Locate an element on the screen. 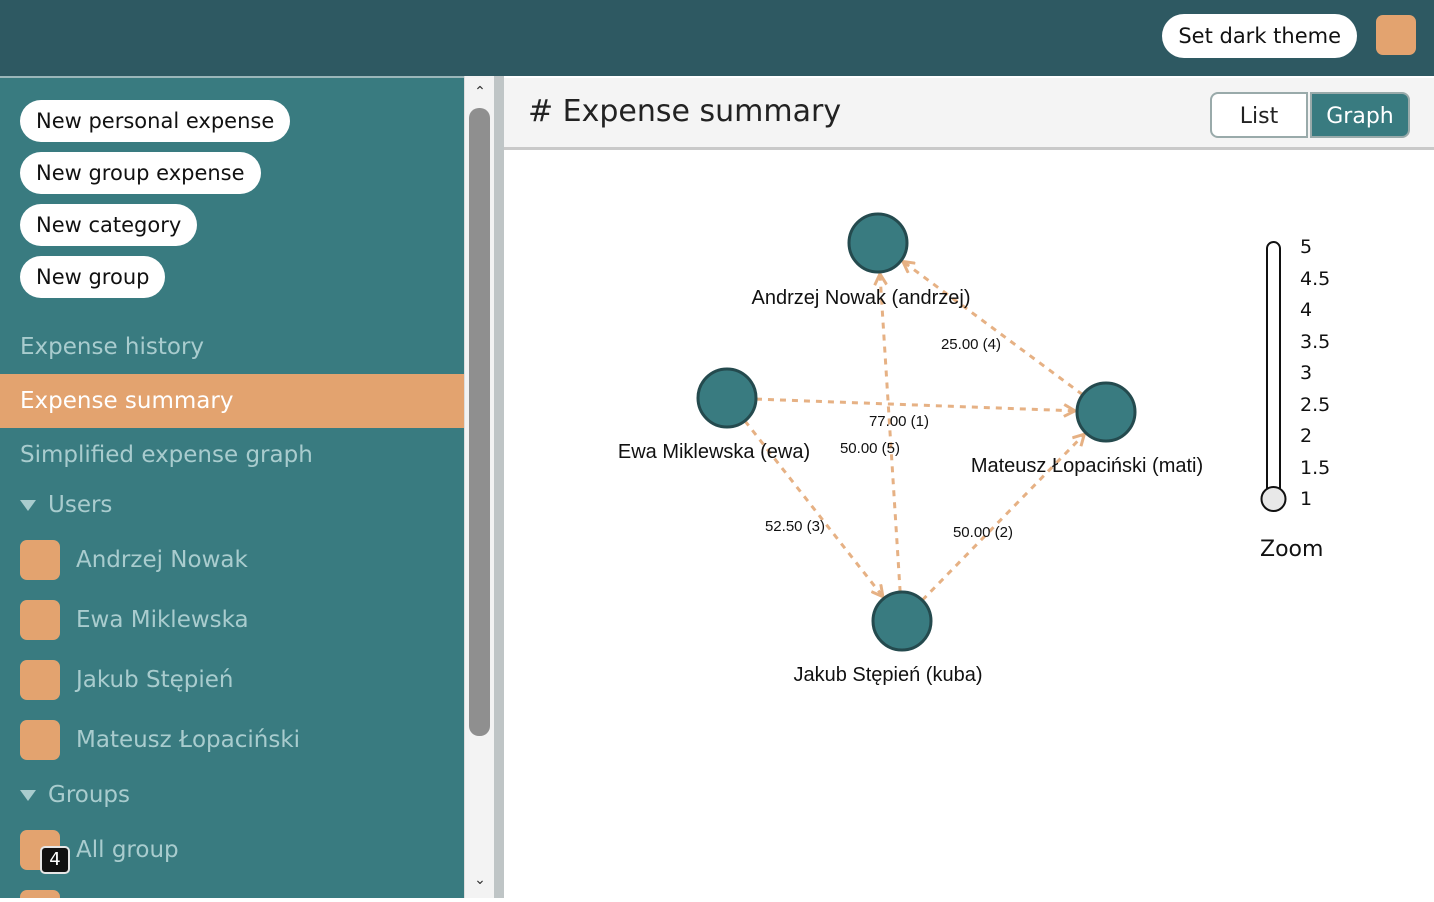 The width and height of the screenshot is (1434, 902). sidebar-scrollbar: ⌃ ⌄ is located at coordinates (479, 487).